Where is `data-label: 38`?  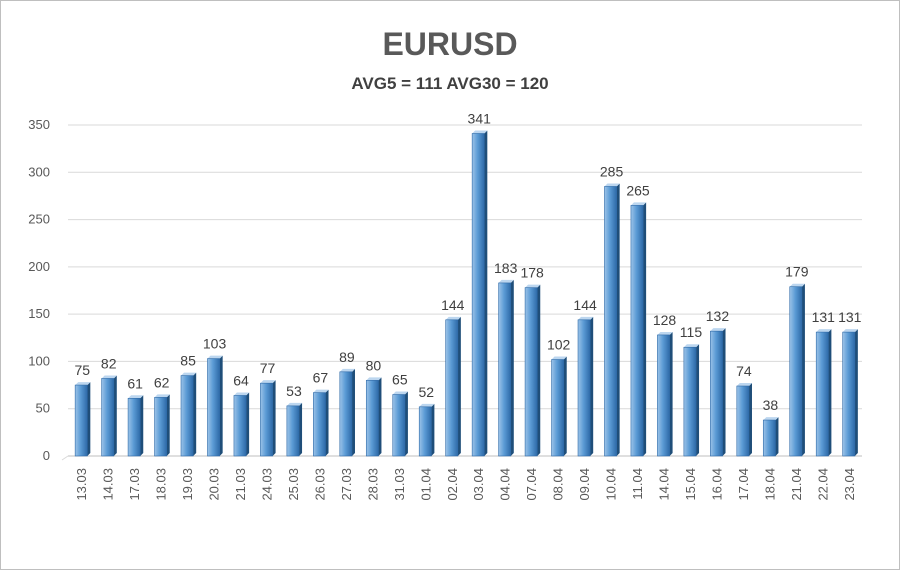 data-label: 38 is located at coordinates (771, 405).